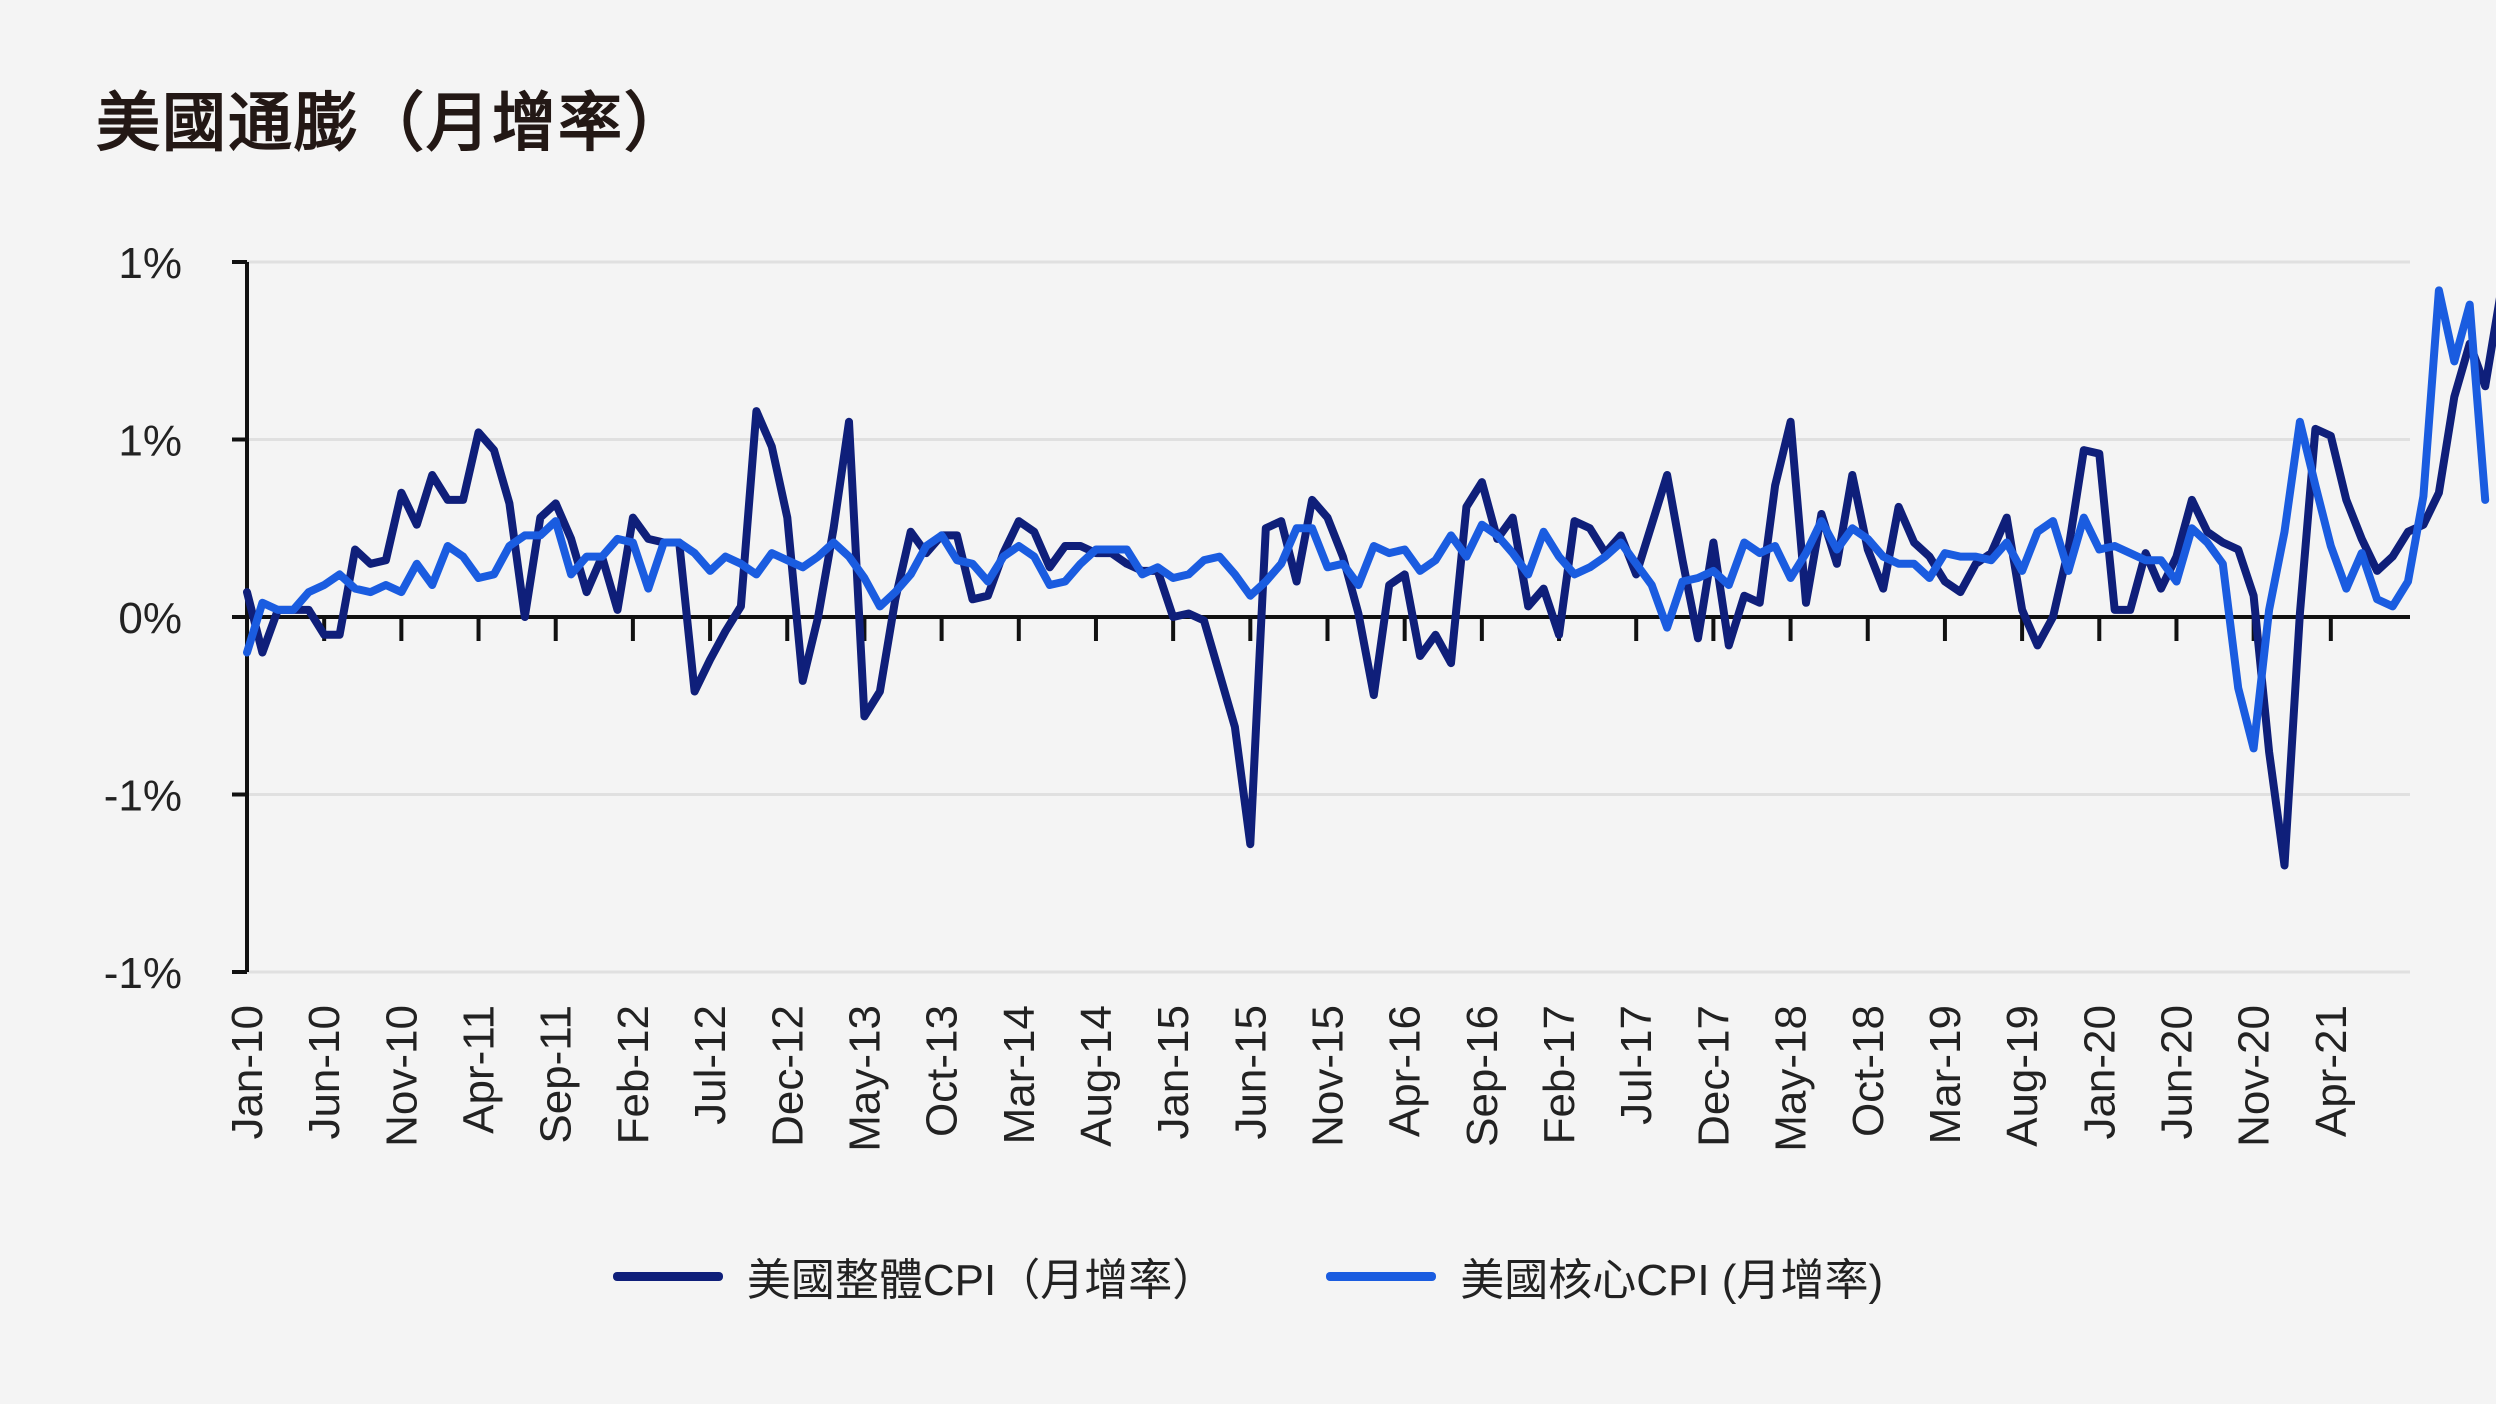 The image size is (2496, 1404). What do you see at coordinates (710, 1065) in the screenshot?
I see `x-tick-label-6: Jul-12` at bounding box center [710, 1065].